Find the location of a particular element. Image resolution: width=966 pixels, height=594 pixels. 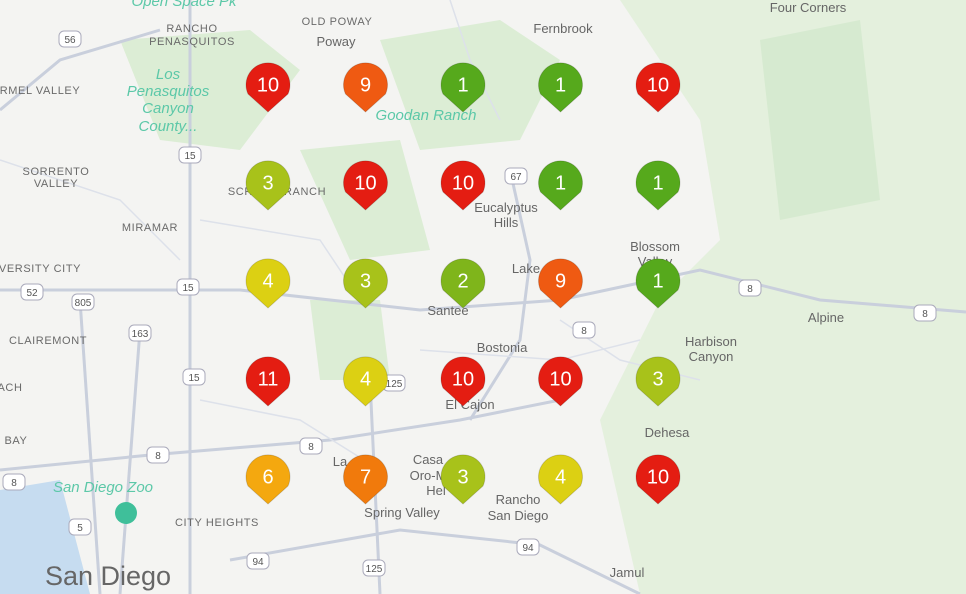

place-label: Bostonia is located at coordinates (502, 347).